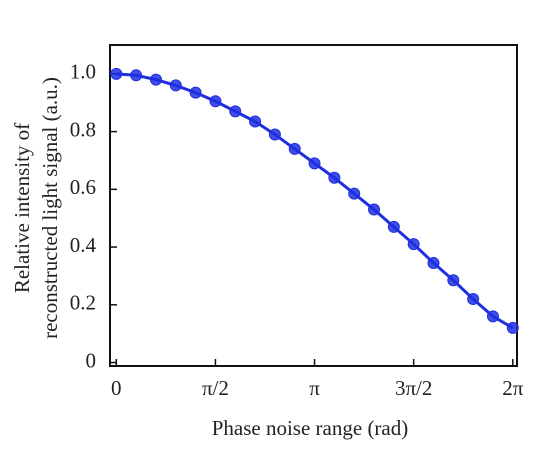  Describe the element at coordinates (215, 388) in the screenshot. I see `x-tick-label: π/2` at that location.